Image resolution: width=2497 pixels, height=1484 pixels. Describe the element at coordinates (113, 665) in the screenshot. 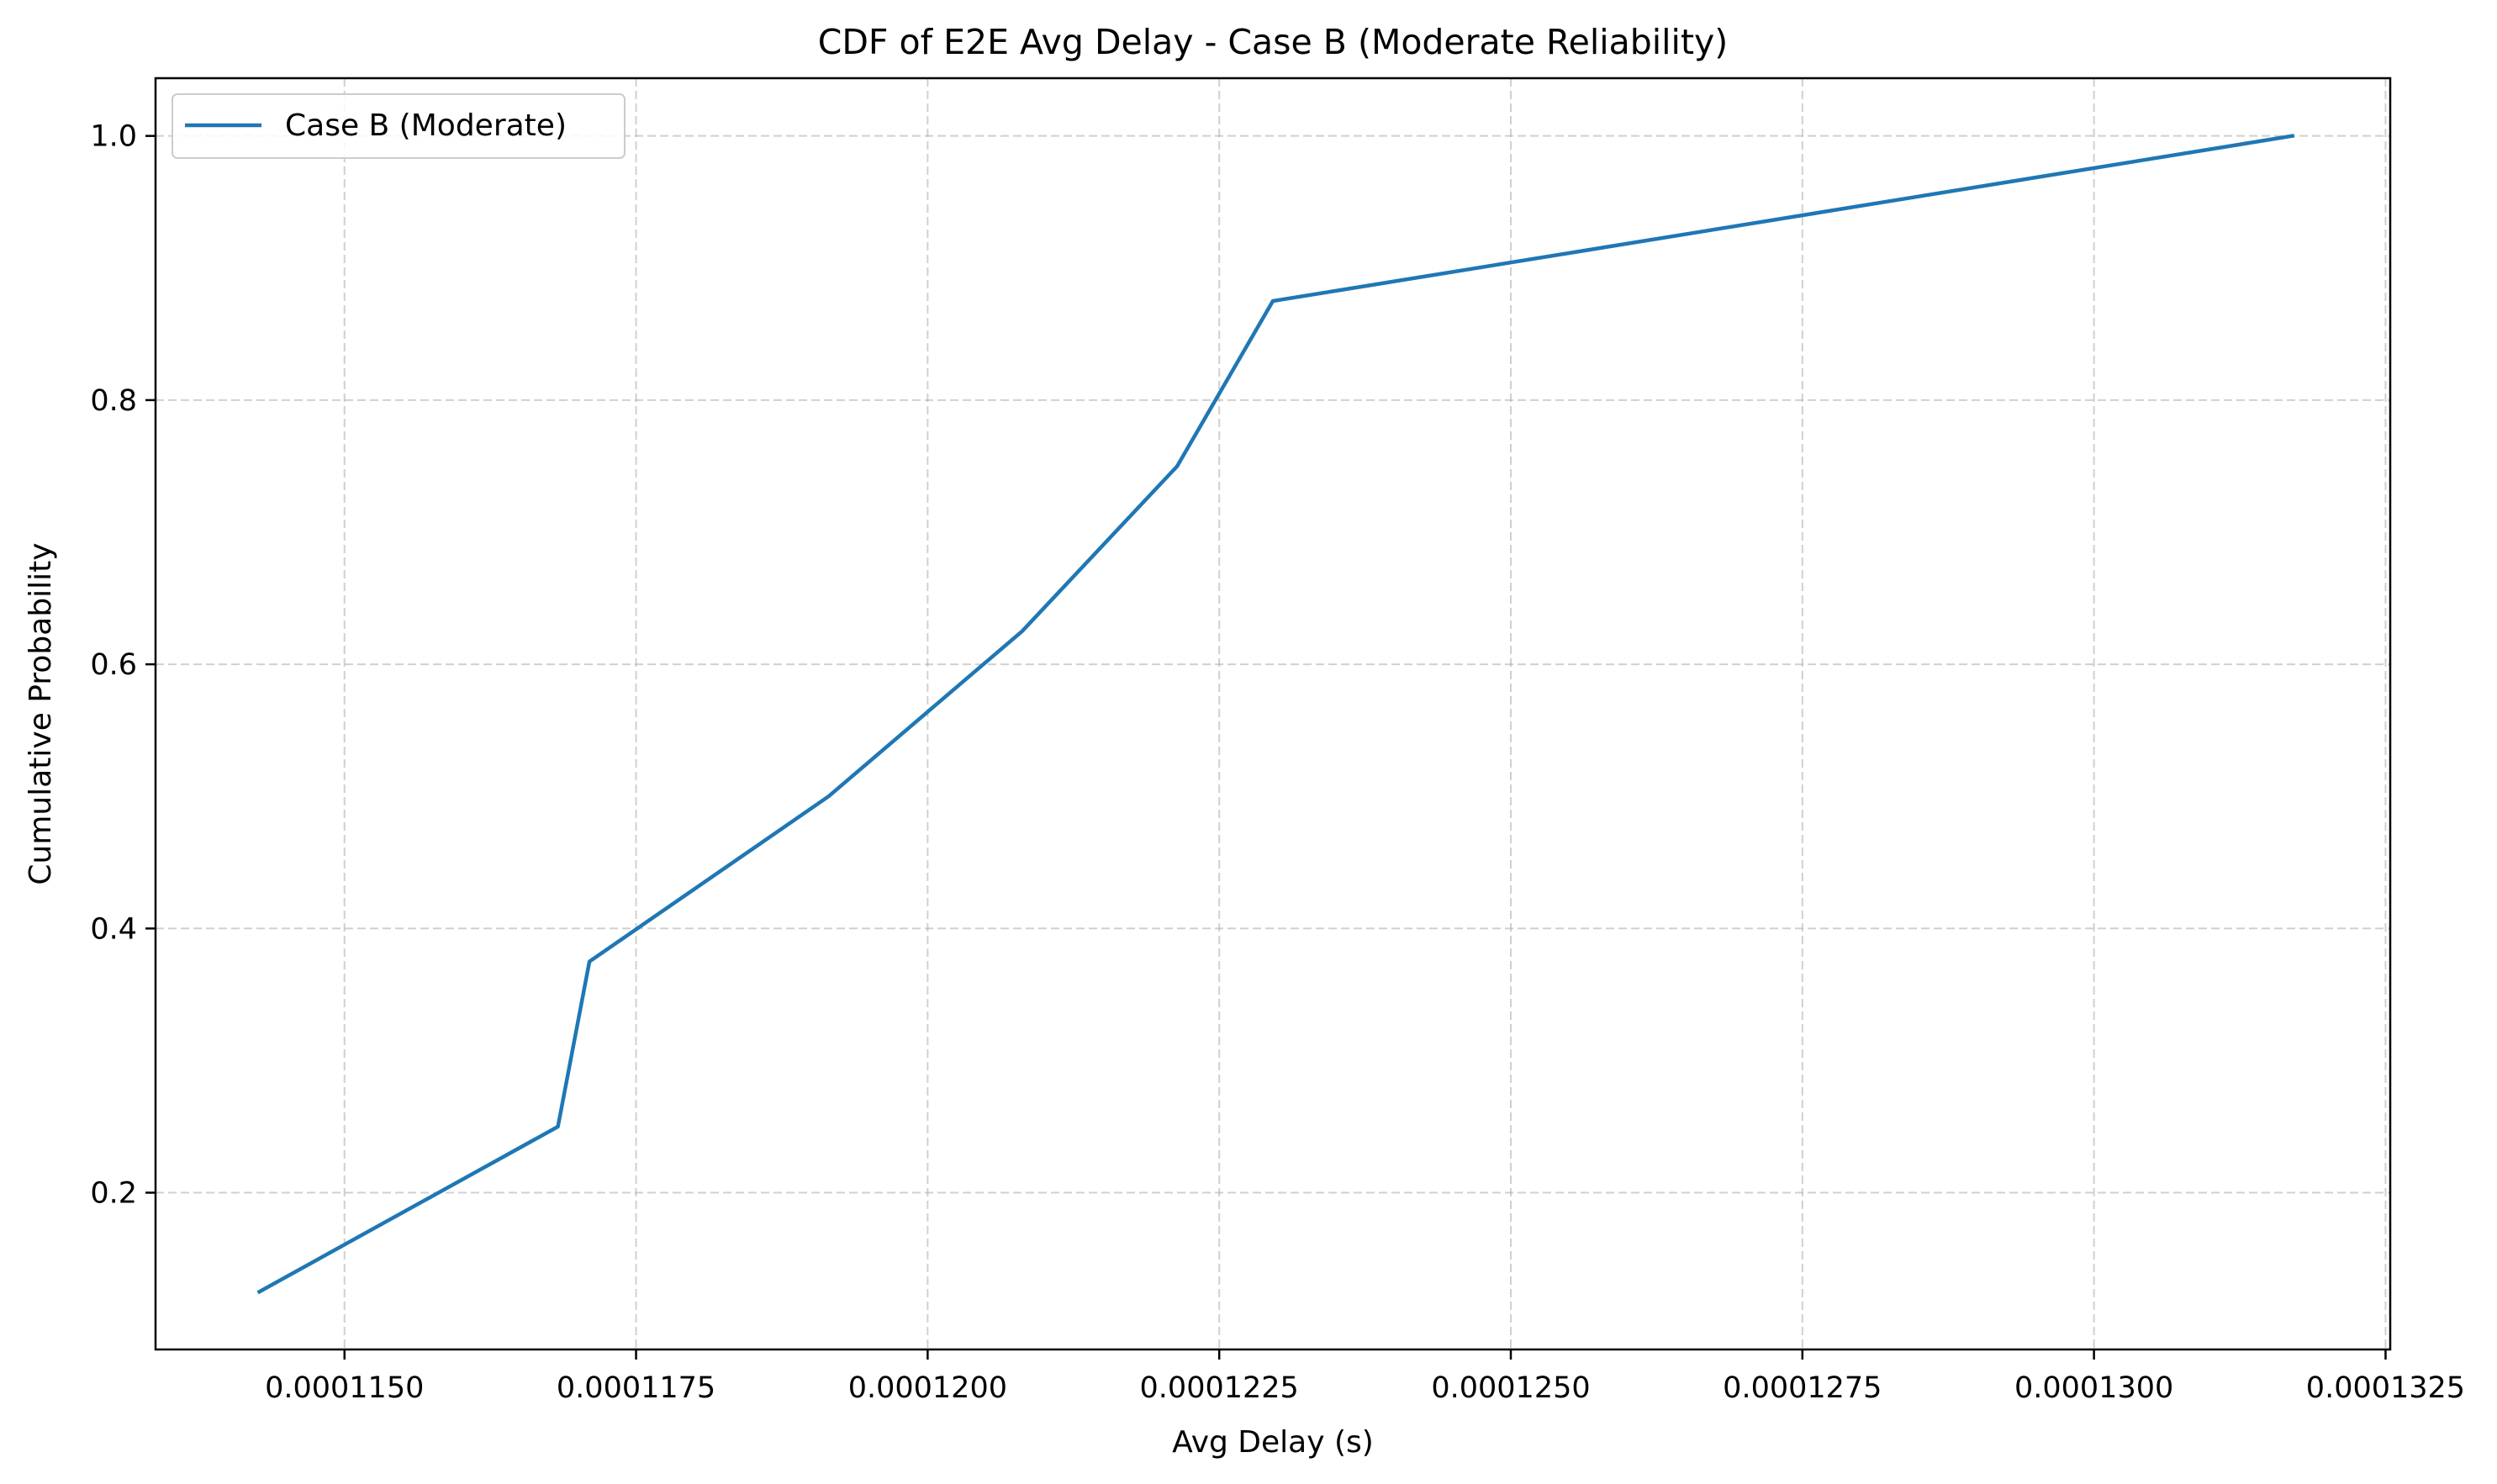

I see `y-tick-label: 0.6` at that location.